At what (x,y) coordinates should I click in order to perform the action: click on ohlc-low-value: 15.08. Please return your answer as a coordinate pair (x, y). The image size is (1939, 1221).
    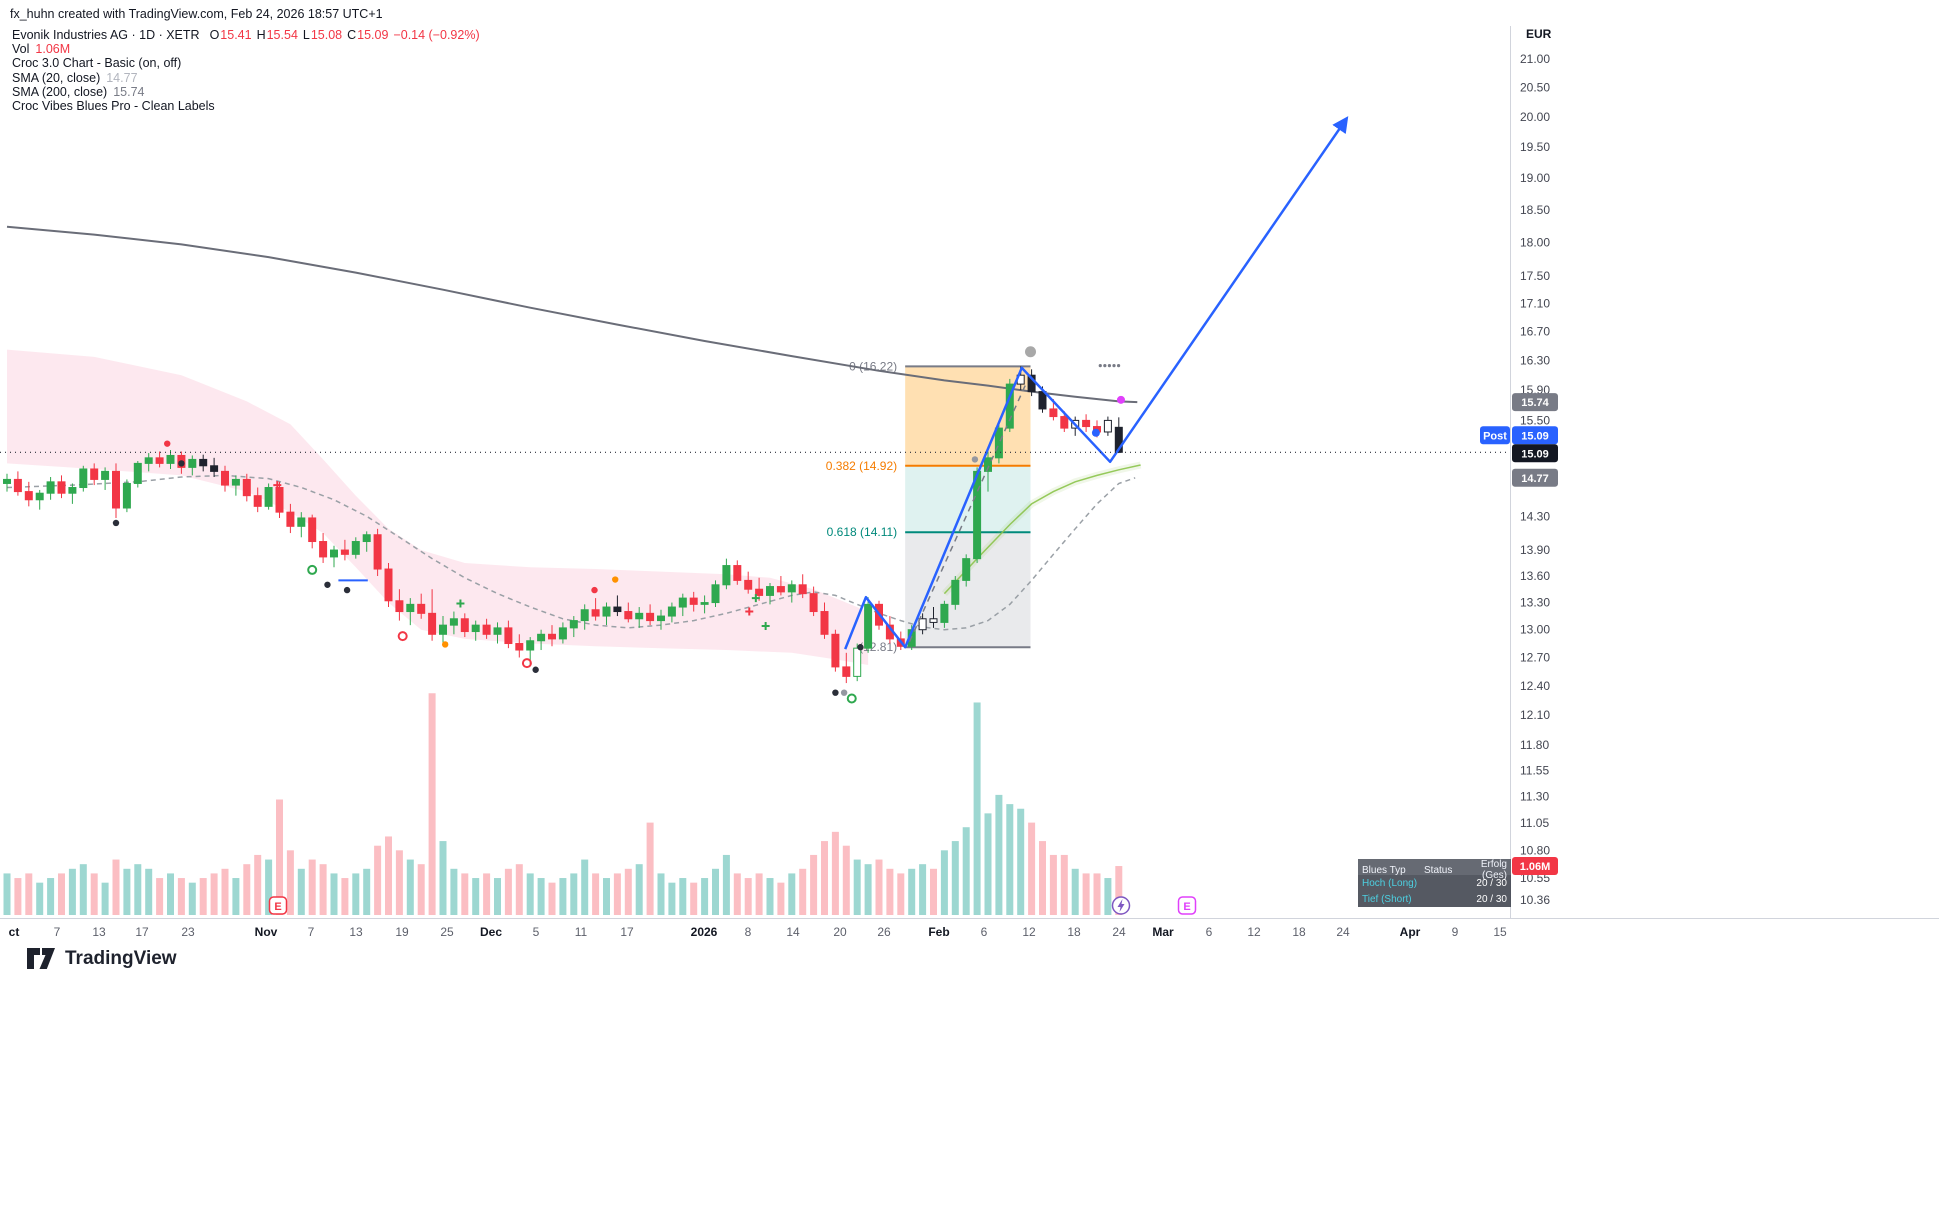
    Looking at the image, I should click on (326, 35).